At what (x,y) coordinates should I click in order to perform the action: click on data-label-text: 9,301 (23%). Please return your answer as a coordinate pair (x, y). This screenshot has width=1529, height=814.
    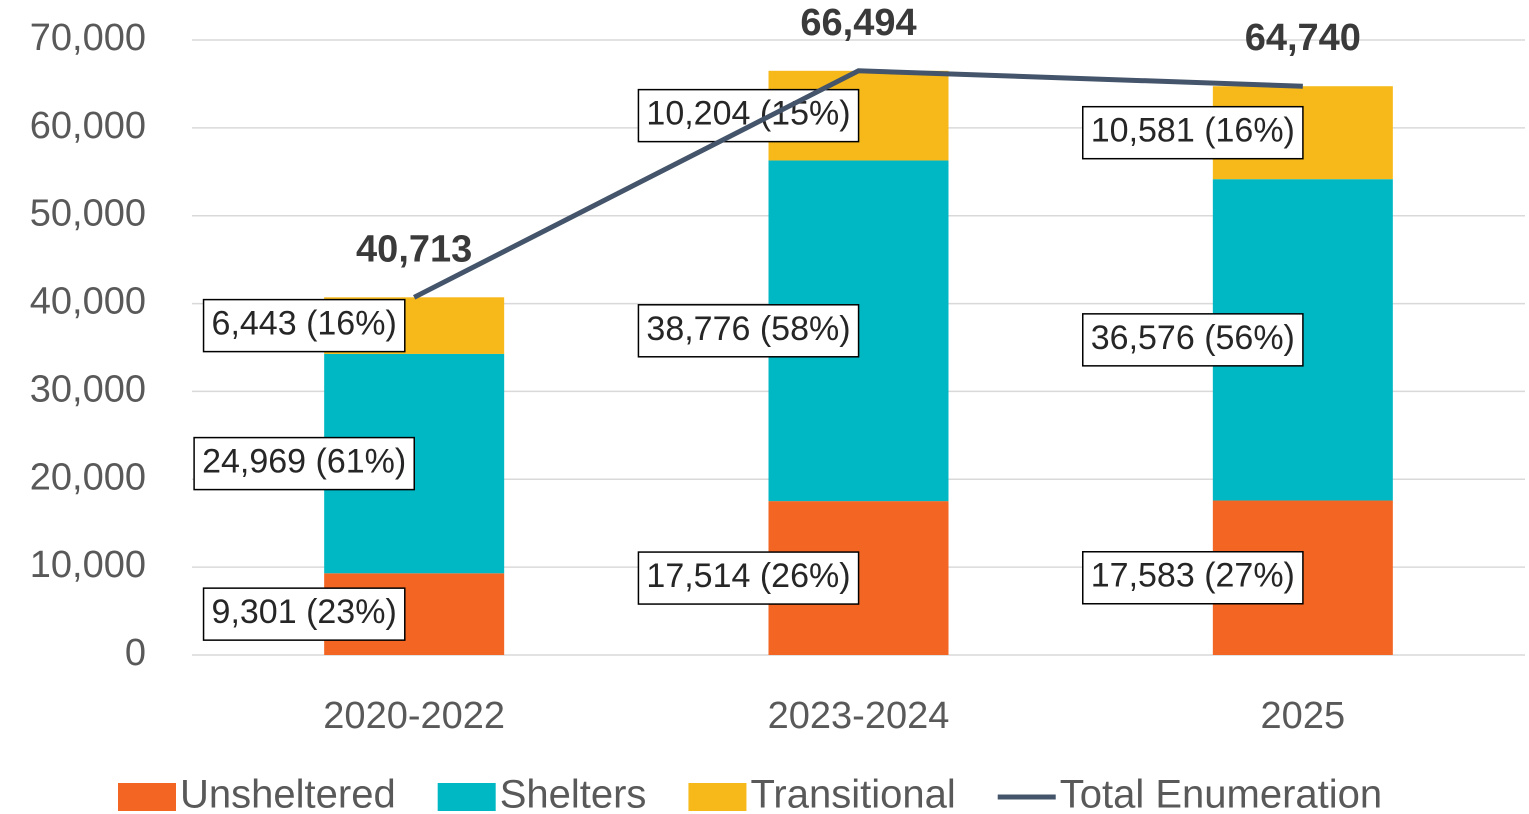
    Looking at the image, I should click on (304, 612).